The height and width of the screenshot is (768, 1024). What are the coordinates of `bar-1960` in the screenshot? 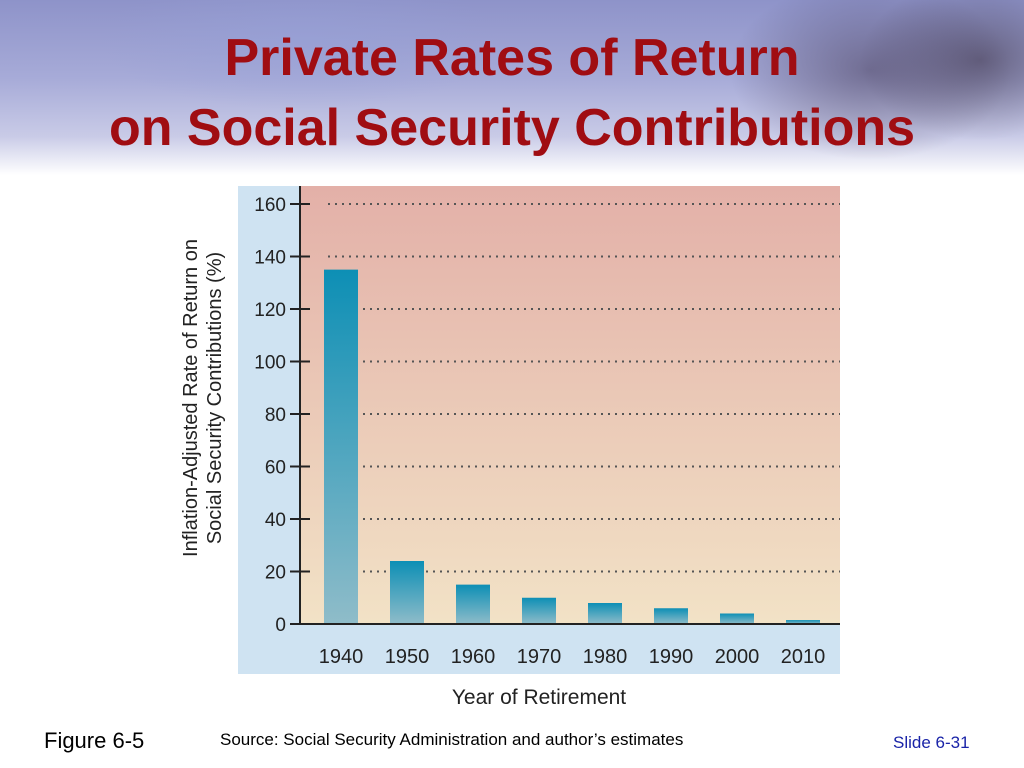 It's located at (473, 604).